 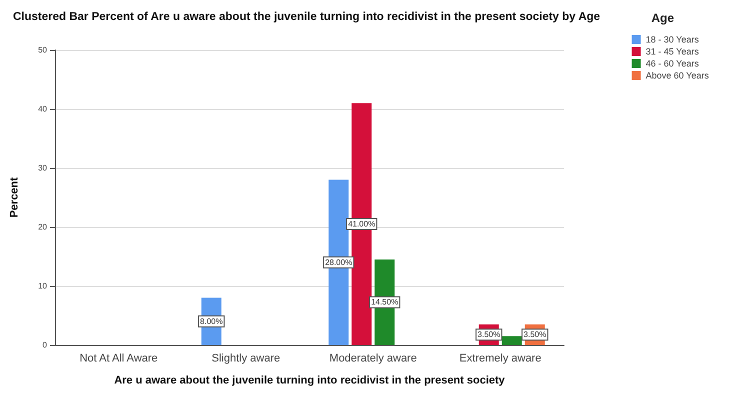 I want to click on data-label: 14.50%, so click(x=384, y=302).